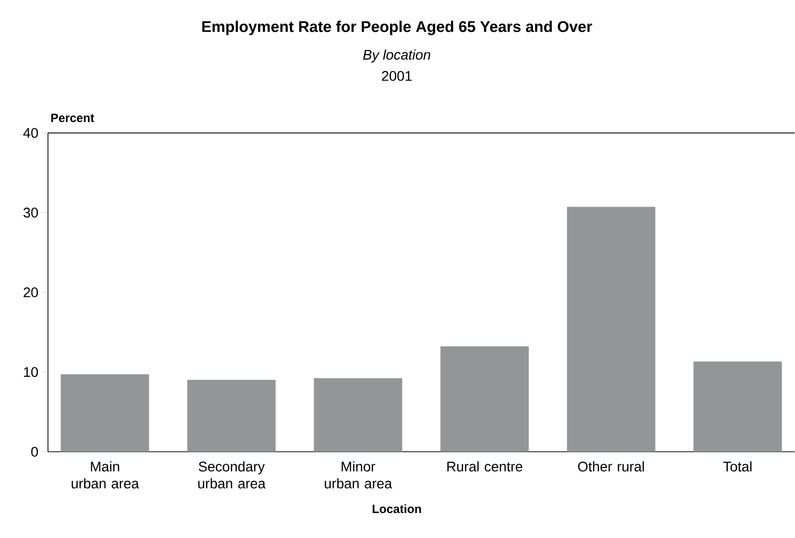 Image resolution: width=795 pixels, height=538 pixels. I want to click on x-tick-label: Secondary urban area, so click(232, 475).